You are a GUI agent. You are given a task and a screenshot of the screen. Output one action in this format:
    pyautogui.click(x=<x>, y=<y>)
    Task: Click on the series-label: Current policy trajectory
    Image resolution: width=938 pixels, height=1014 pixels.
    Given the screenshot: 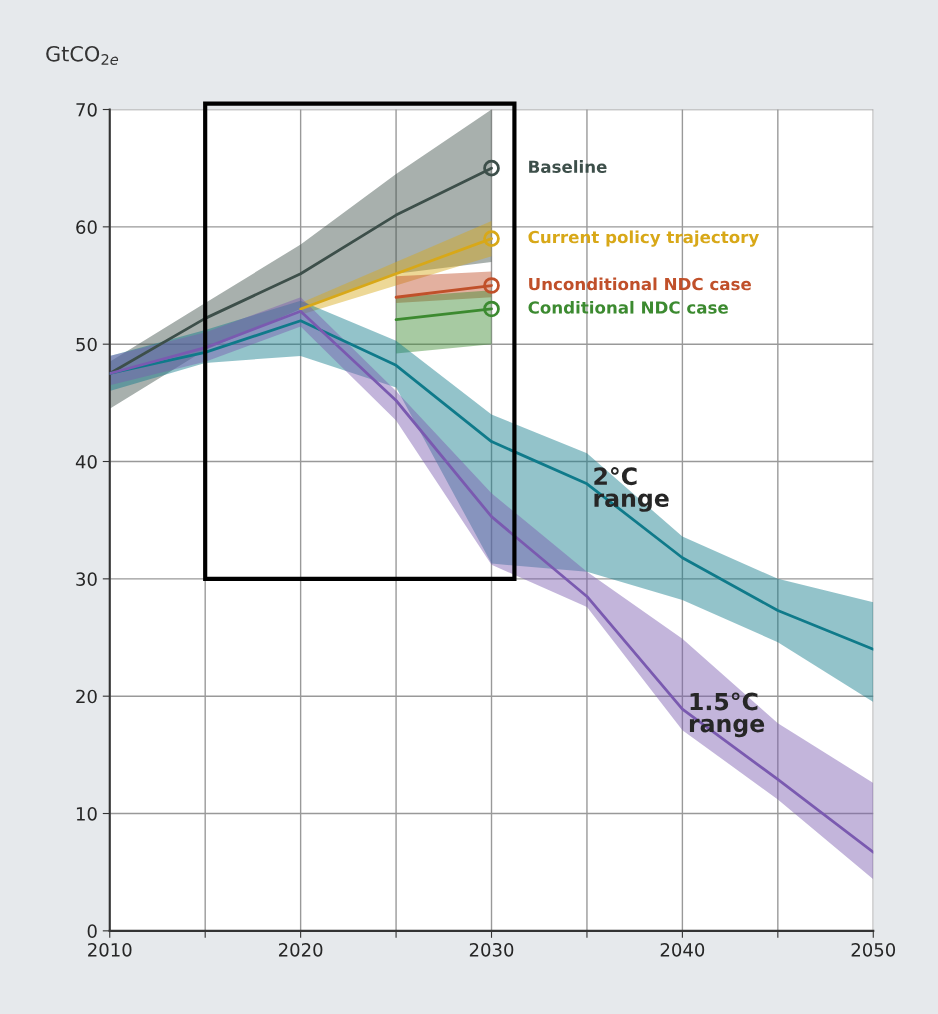 What is the action you would take?
    pyautogui.click(x=643, y=238)
    